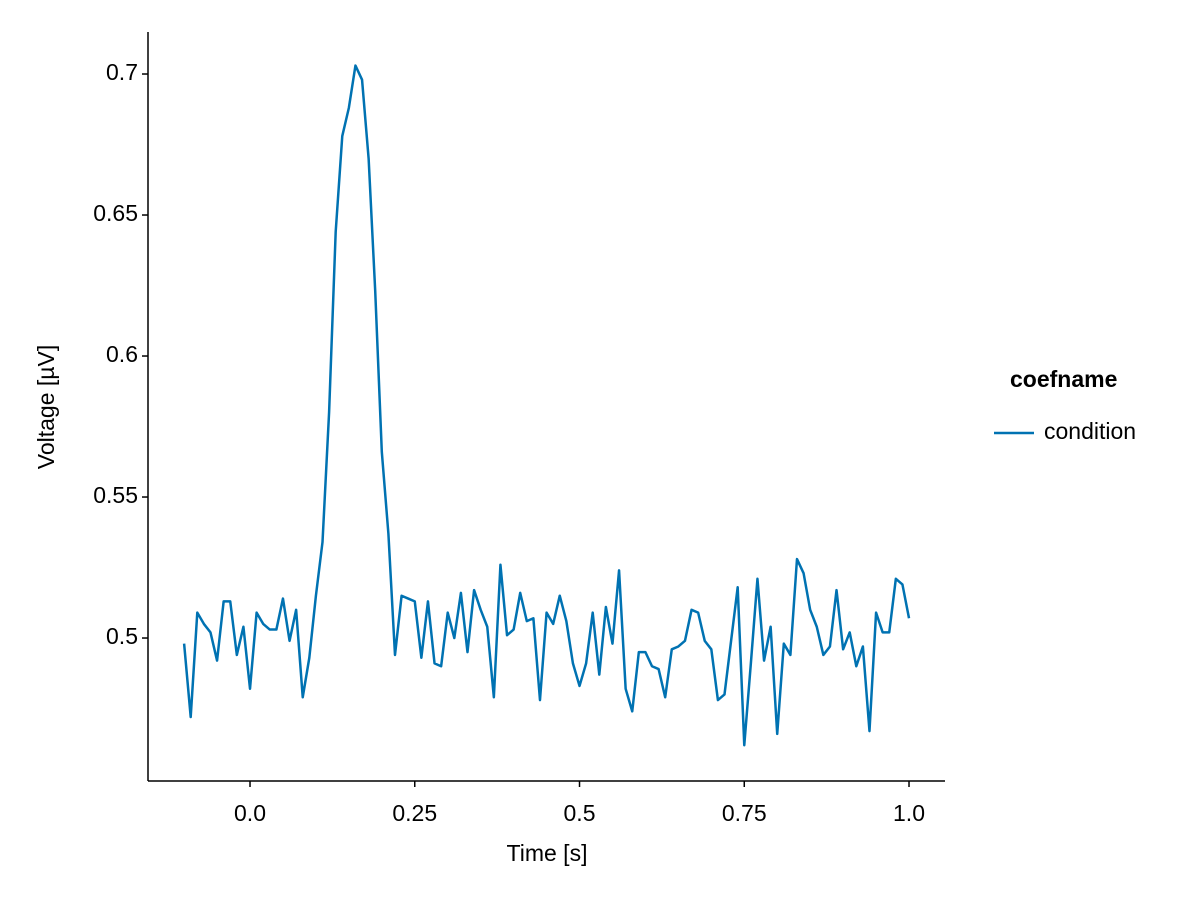  I want to click on x-tick-label: 0.0, so click(250, 813).